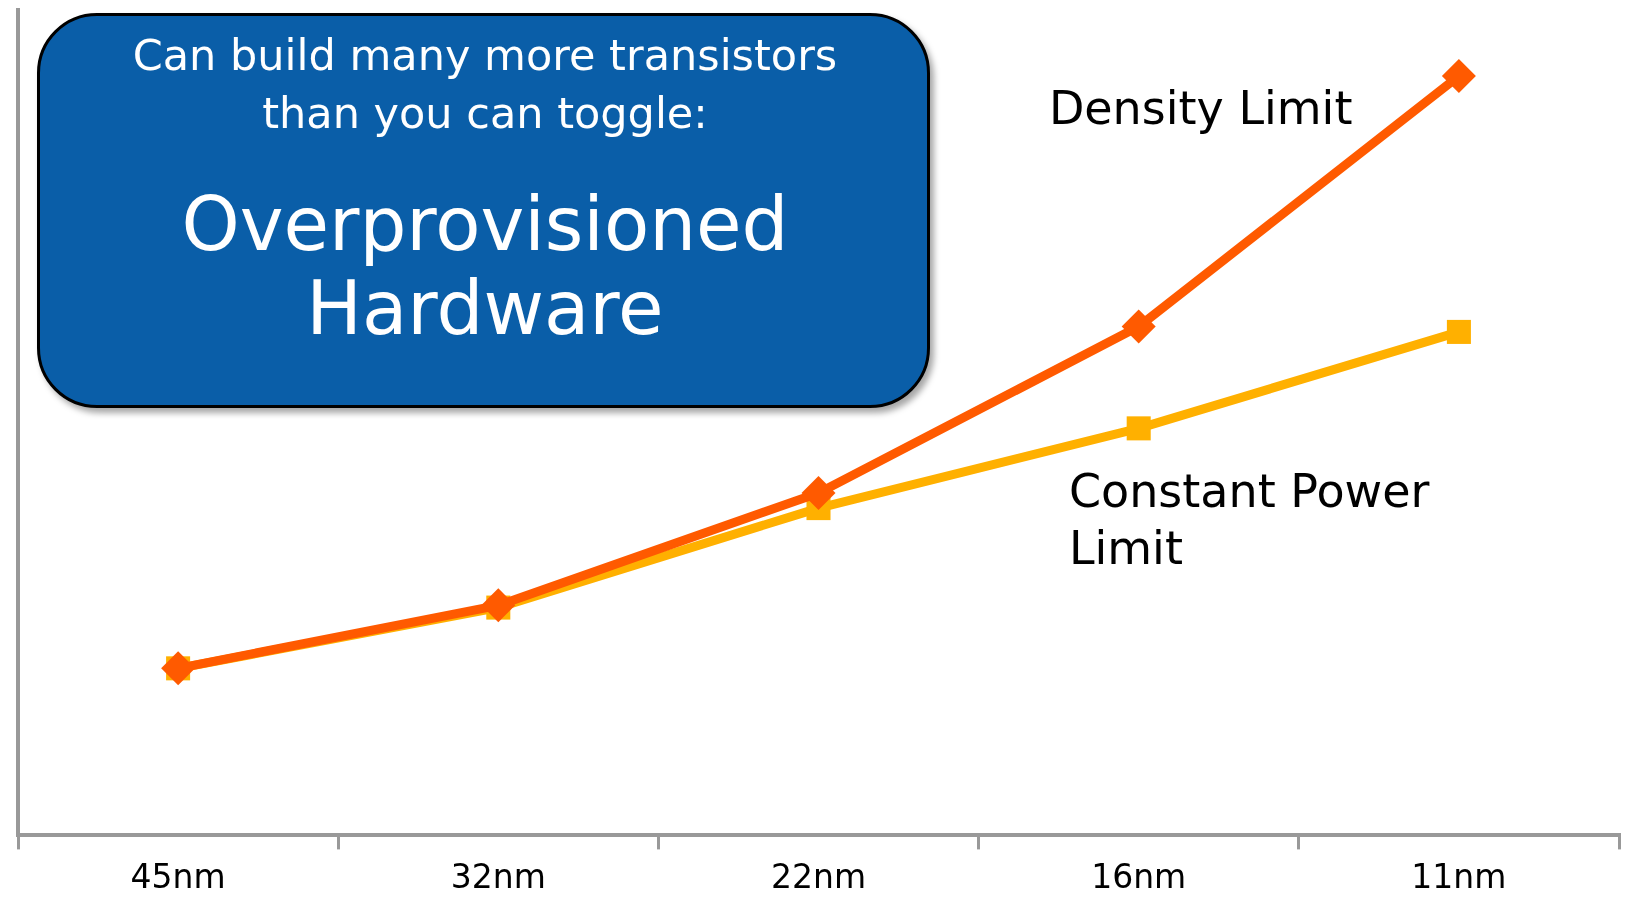 The width and height of the screenshot is (1636, 913). I want to click on x-tick-label: 32nm, so click(498, 876).